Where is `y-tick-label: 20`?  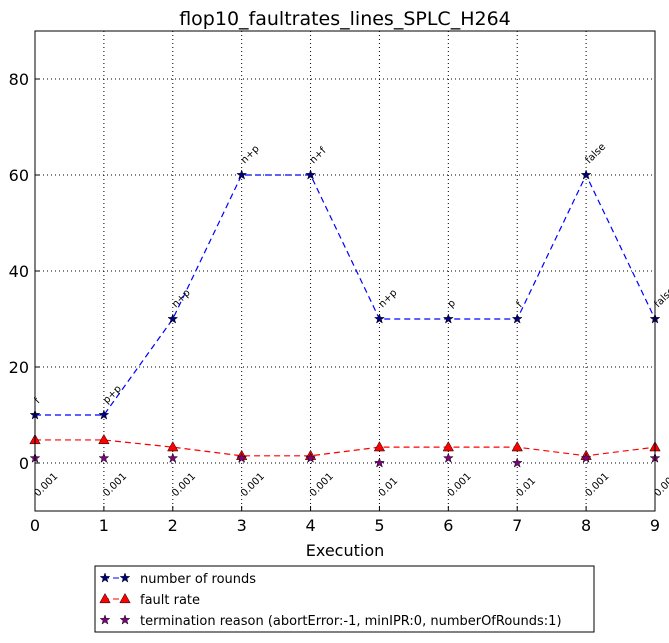 y-tick-label: 20 is located at coordinates (19, 367).